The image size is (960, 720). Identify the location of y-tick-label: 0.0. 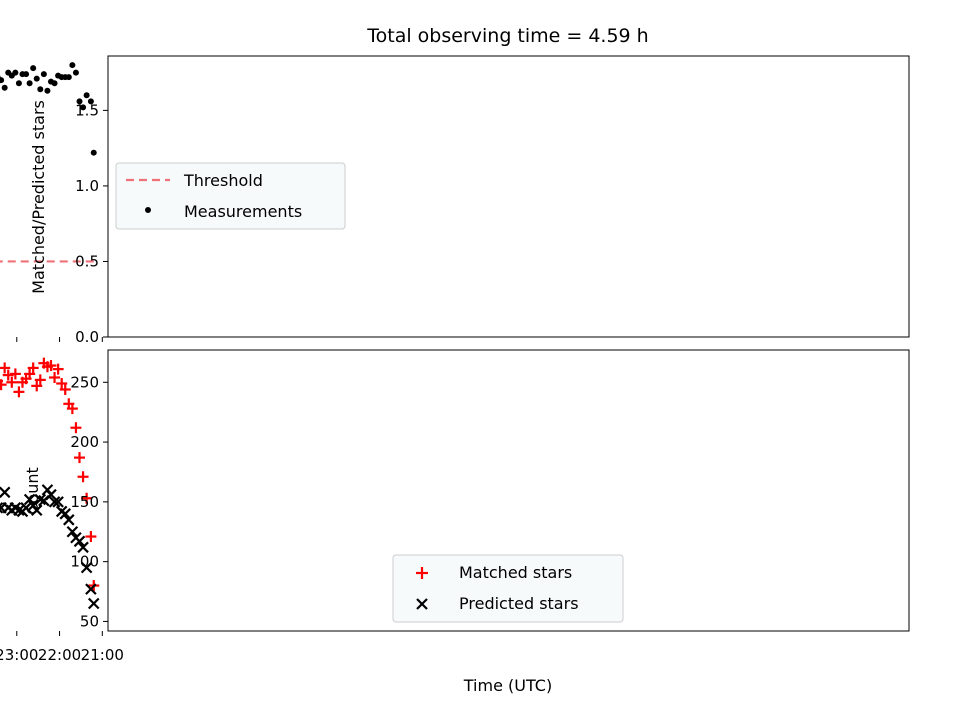
(87, 337).